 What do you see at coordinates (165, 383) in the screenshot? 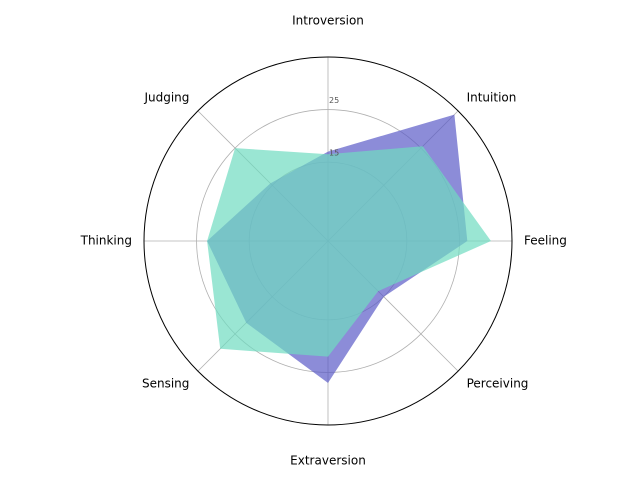
I see `category-label: Sensing` at bounding box center [165, 383].